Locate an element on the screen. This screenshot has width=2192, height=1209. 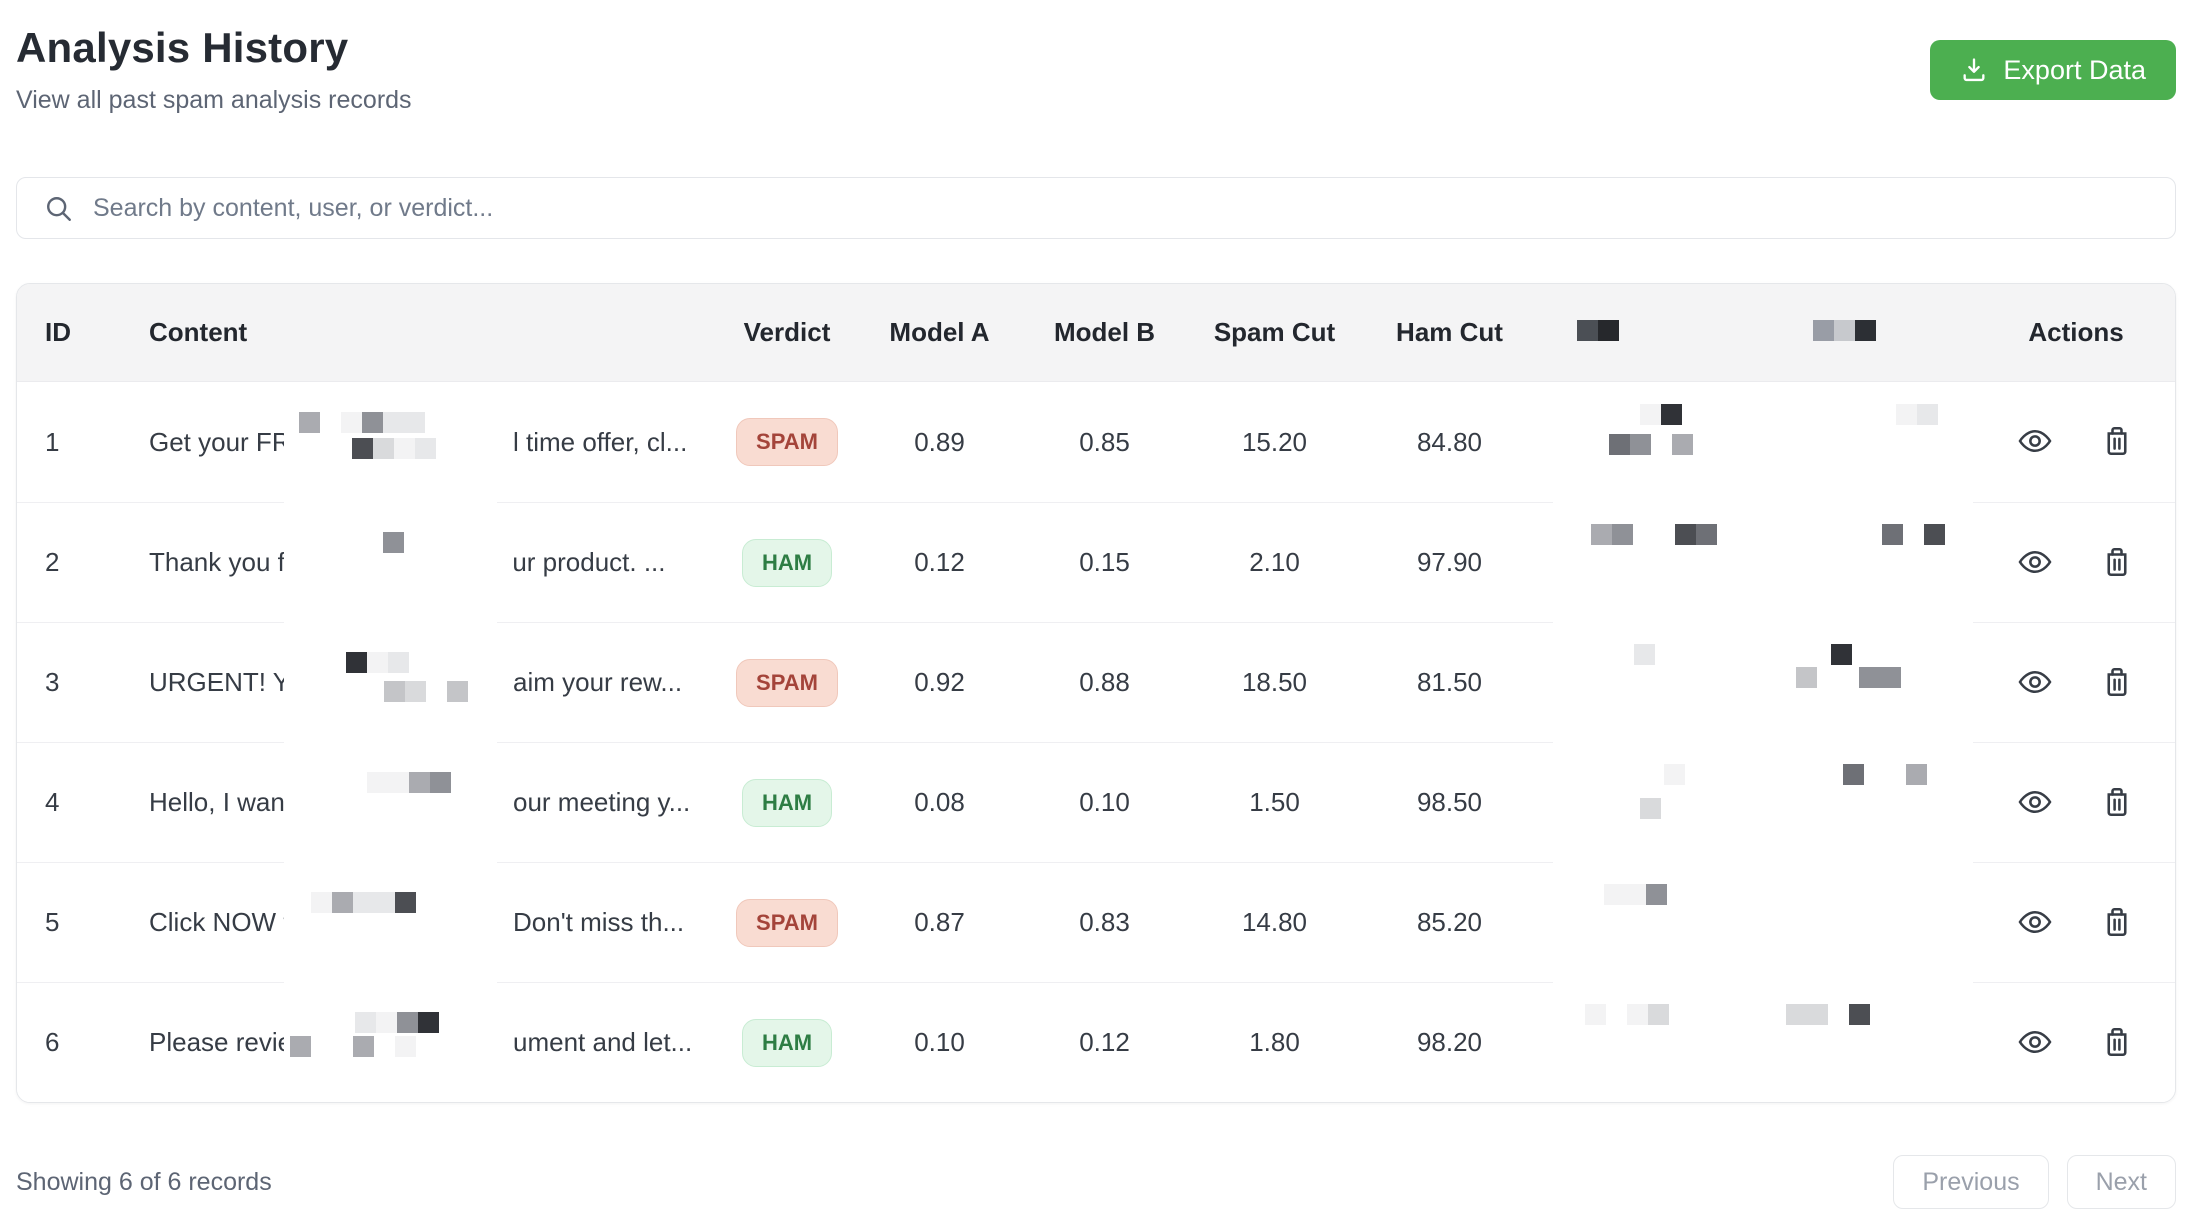
header-content: Content is located at coordinates (198, 332).